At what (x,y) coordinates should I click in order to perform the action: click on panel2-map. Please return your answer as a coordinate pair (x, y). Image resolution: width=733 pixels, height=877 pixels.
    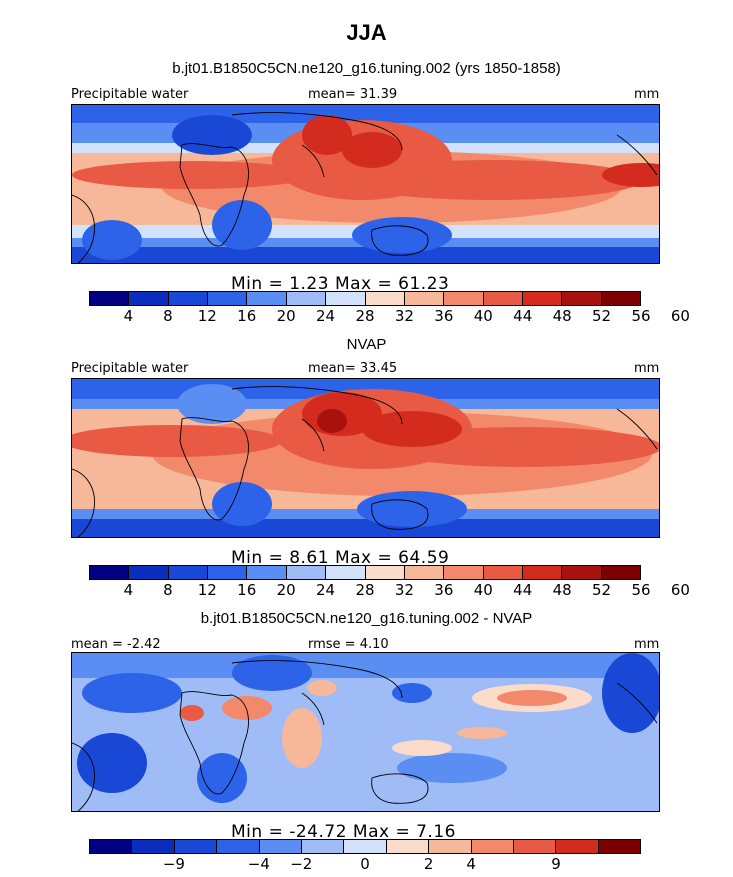
    Looking at the image, I should click on (365, 458).